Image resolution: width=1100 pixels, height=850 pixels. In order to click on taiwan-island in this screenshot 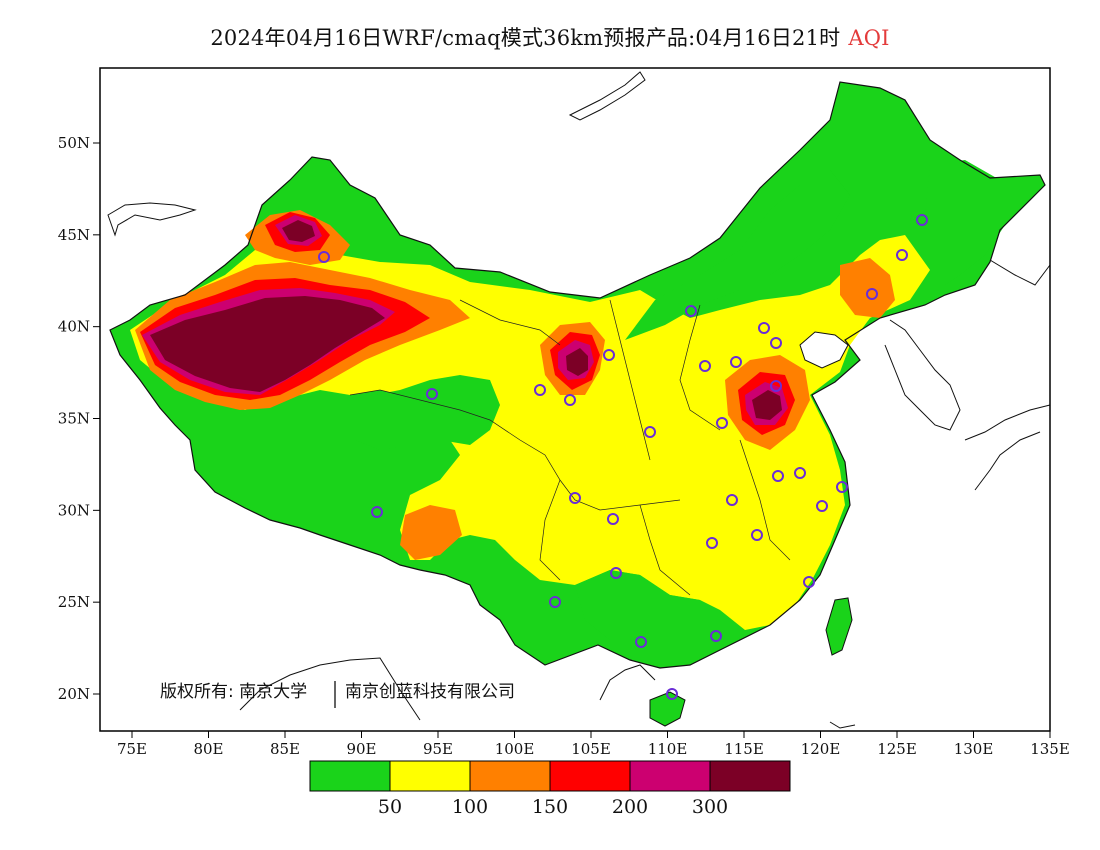, I will do `click(839, 626)`.